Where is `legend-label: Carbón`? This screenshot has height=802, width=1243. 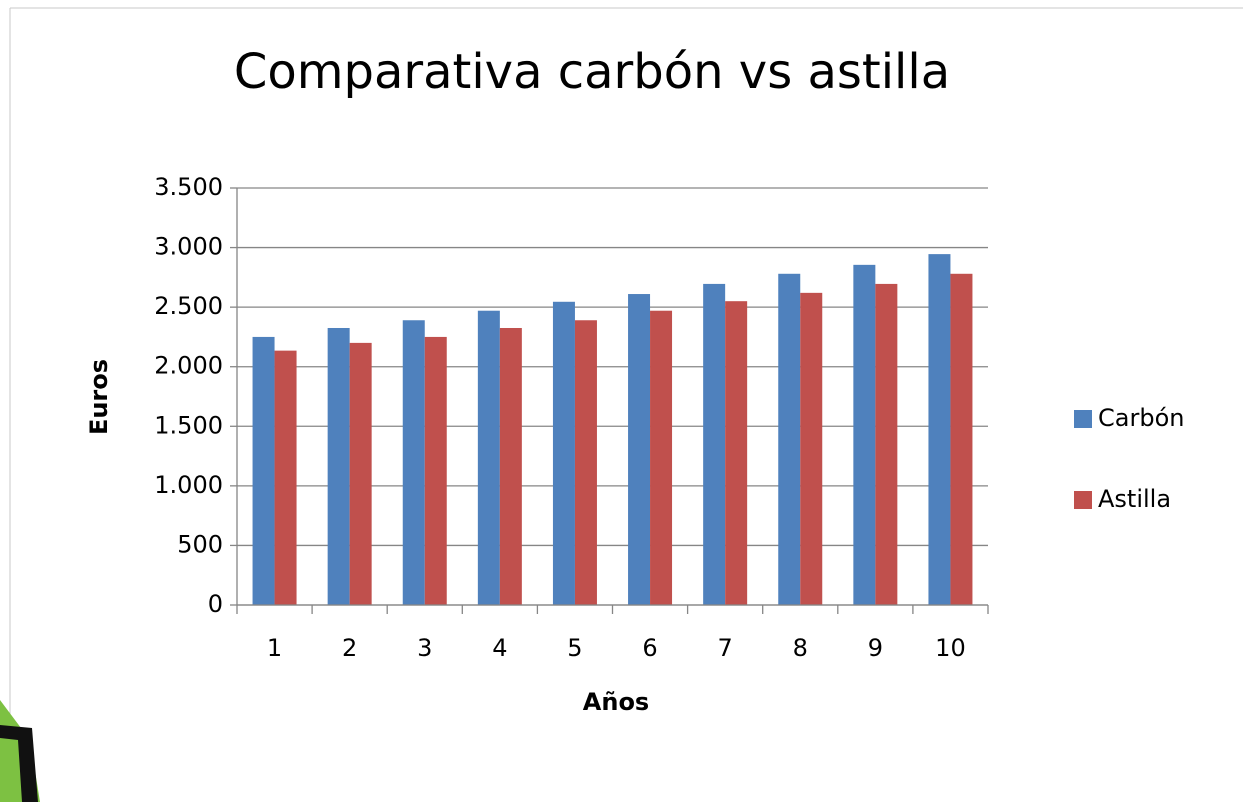 legend-label: Carbón is located at coordinates (1141, 418).